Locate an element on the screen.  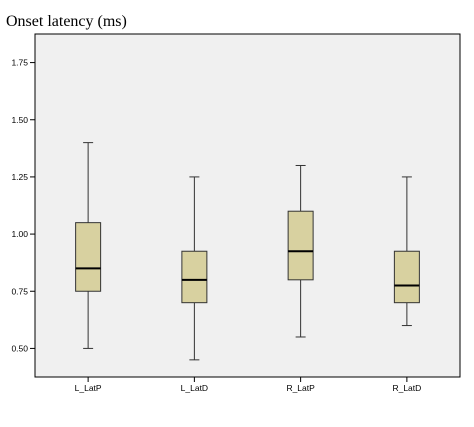
box-l-latp is located at coordinates (88, 245).